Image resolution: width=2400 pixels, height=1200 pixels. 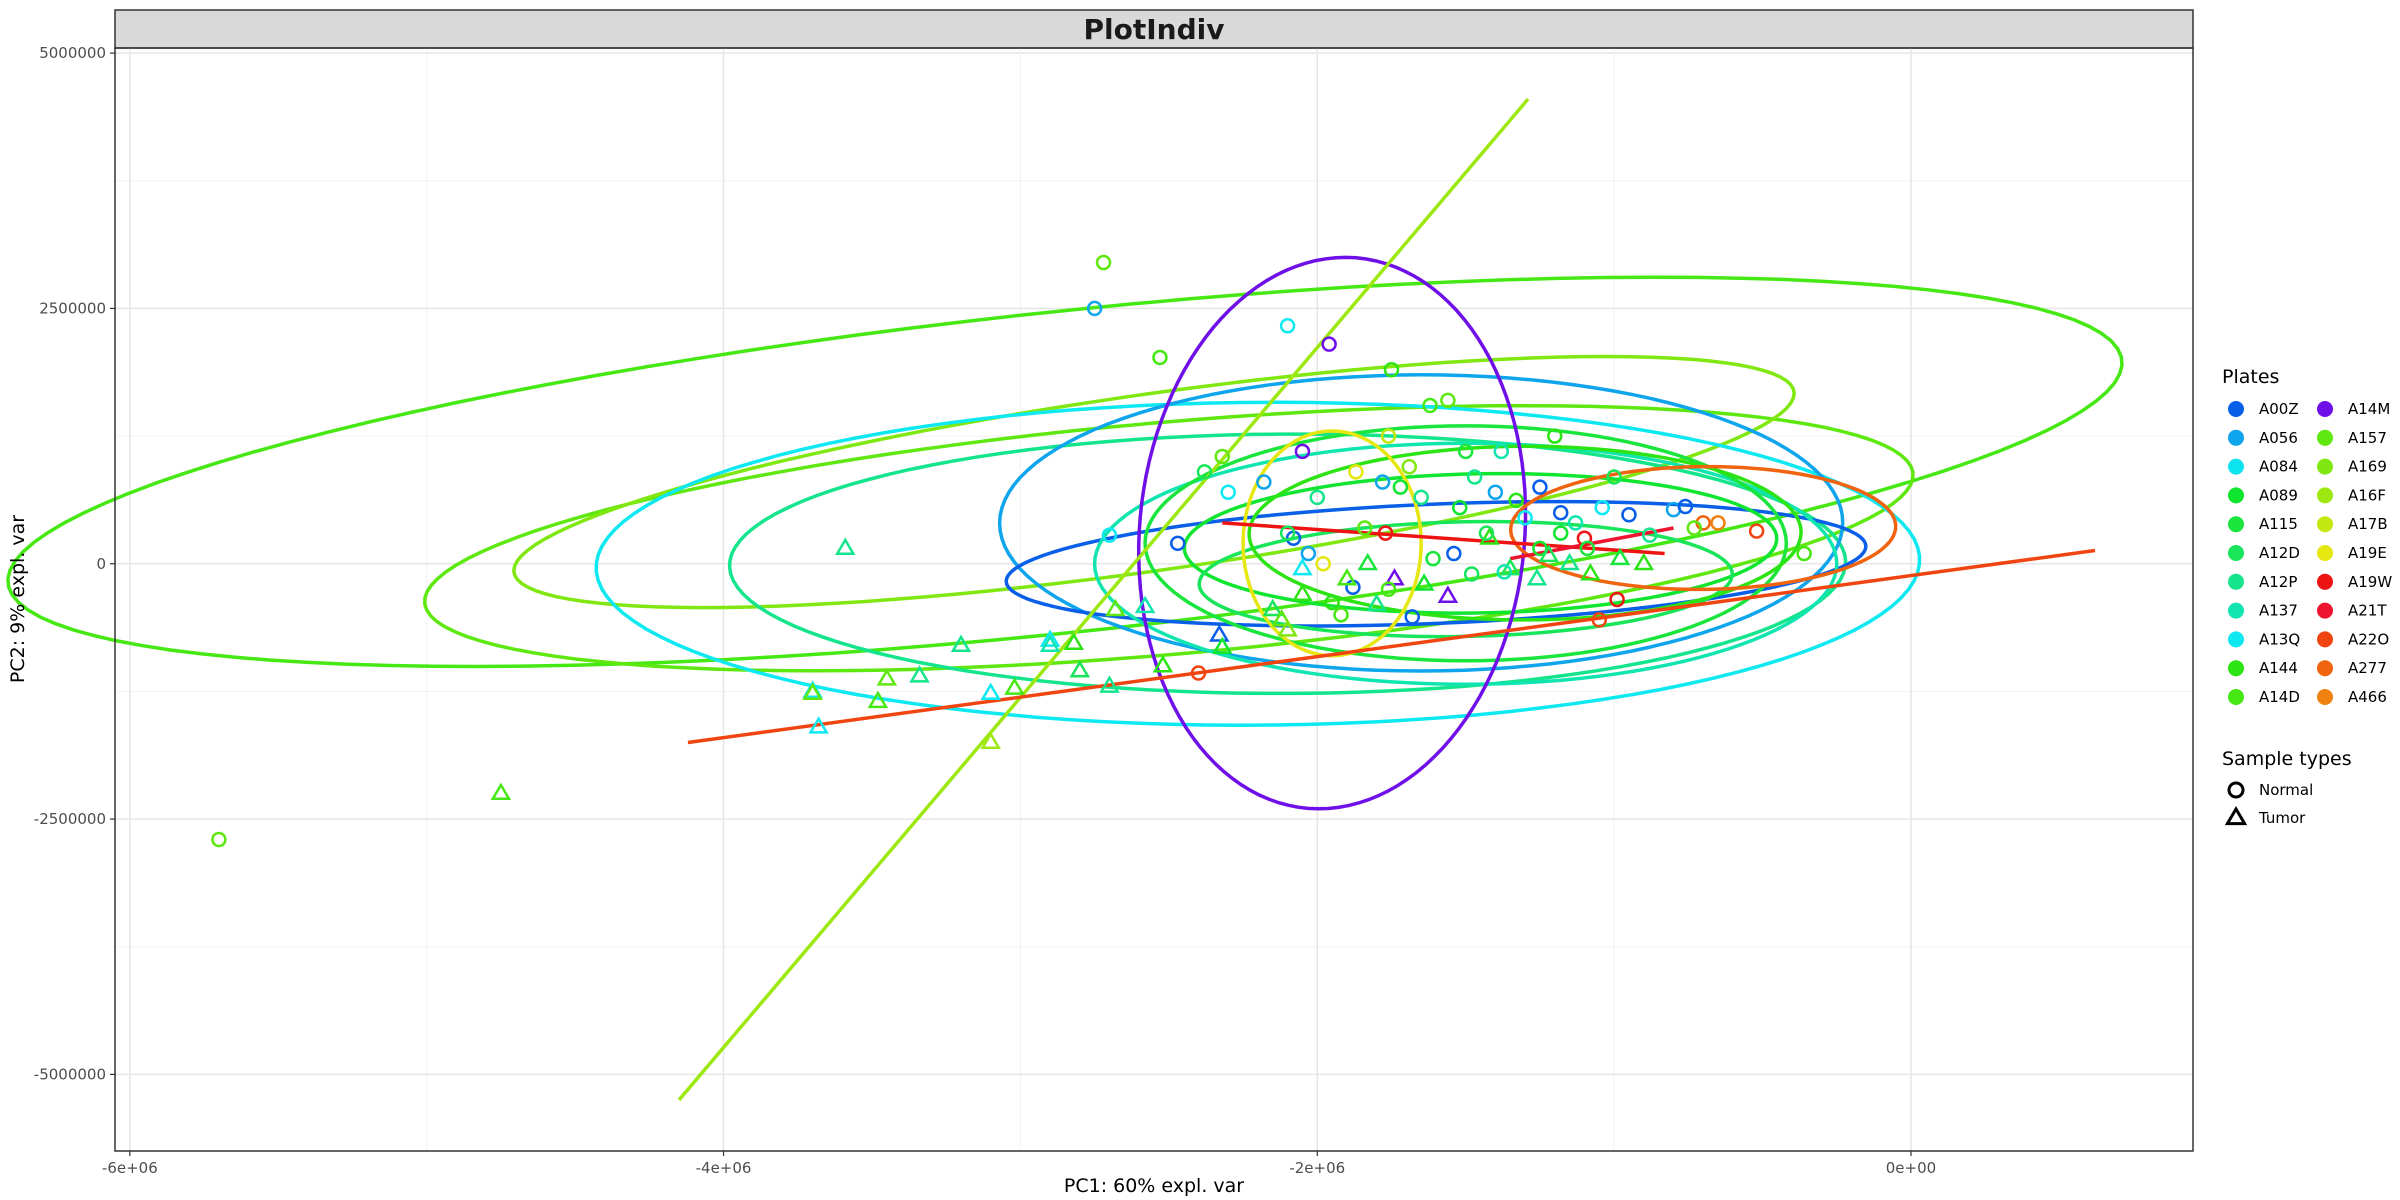 What do you see at coordinates (2236, 581) in the screenshot?
I see `legend-swatch-a12p` at bounding box center [2236, 581].